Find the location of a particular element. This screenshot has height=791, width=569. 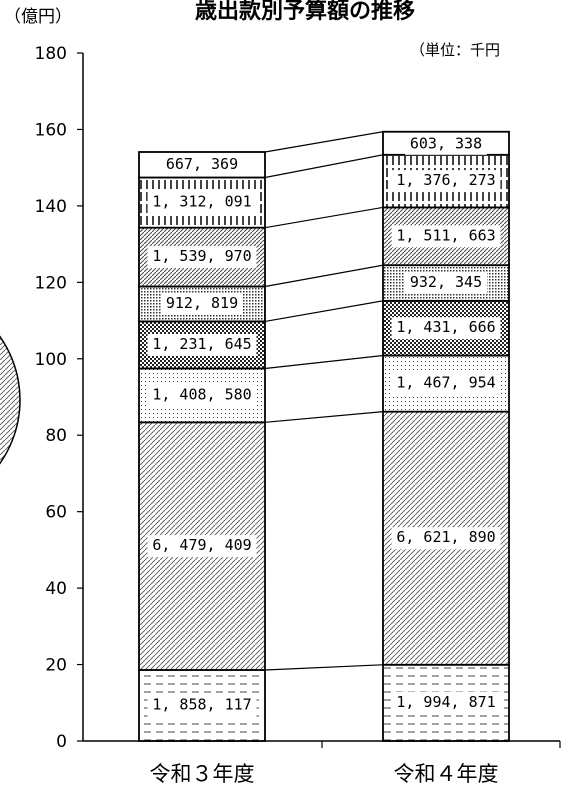

y-tick-label: 180 is located at coordinates (51, 54).